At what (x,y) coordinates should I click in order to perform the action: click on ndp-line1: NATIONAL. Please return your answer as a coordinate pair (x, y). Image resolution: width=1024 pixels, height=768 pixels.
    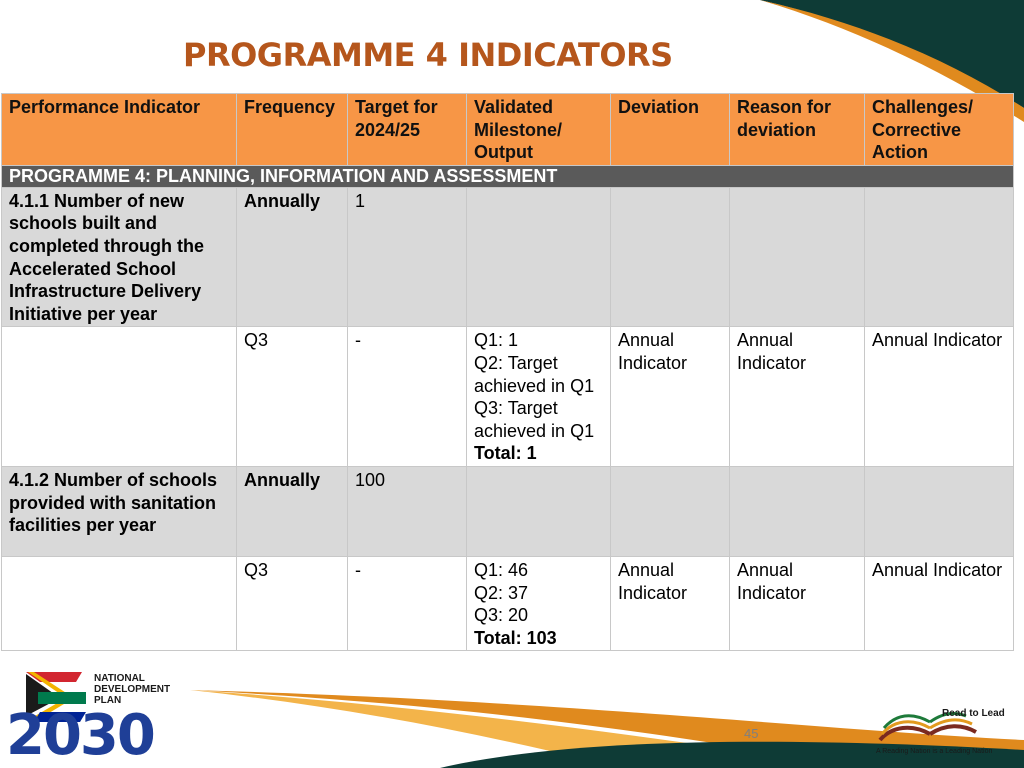
    Looking at the image, I should click on (119, 678).